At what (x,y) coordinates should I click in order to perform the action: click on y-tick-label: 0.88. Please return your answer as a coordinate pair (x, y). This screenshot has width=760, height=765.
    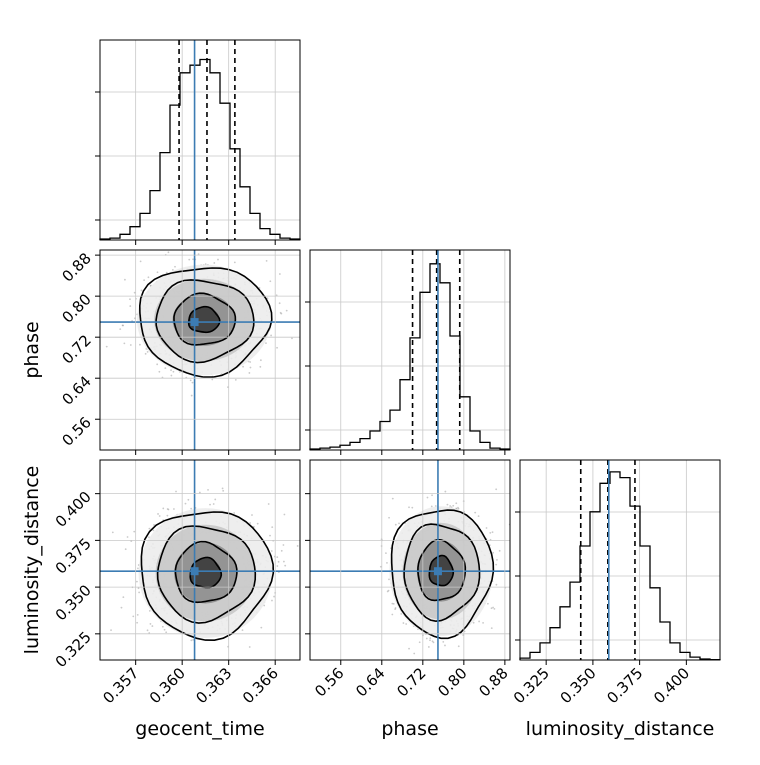
    Looking at the image, I should click on (76, 267).